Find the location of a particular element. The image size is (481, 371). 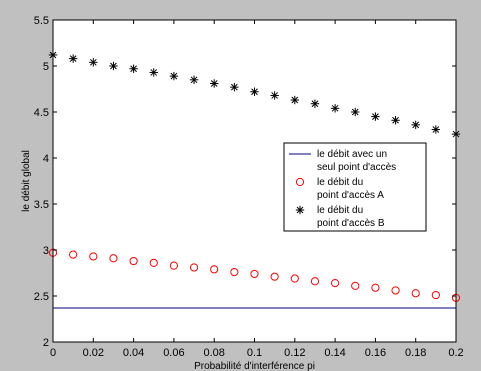

y-tick-label-1: 2.5 is located at coordinates (41, 297).